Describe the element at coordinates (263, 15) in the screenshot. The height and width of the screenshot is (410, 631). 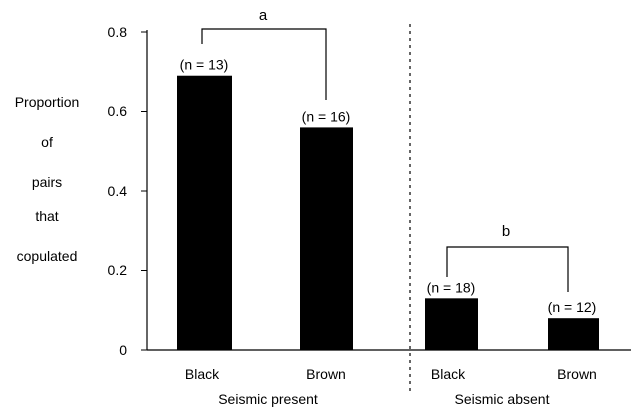
I see `significance-letter: a` at that location.